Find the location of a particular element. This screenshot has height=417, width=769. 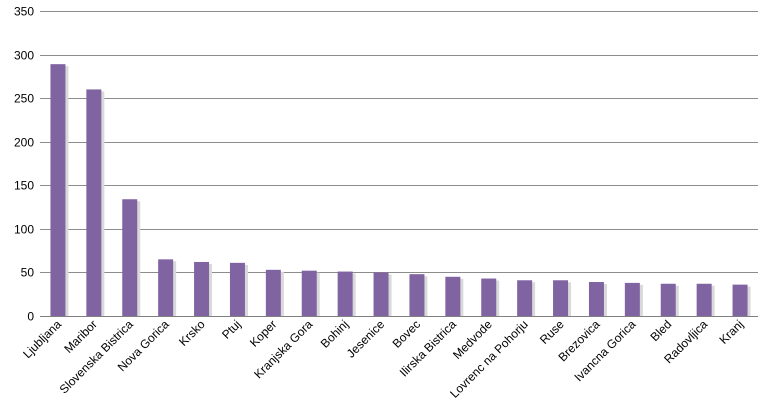

x-category-label: Ljubljana is located at coordinates (42, 339).